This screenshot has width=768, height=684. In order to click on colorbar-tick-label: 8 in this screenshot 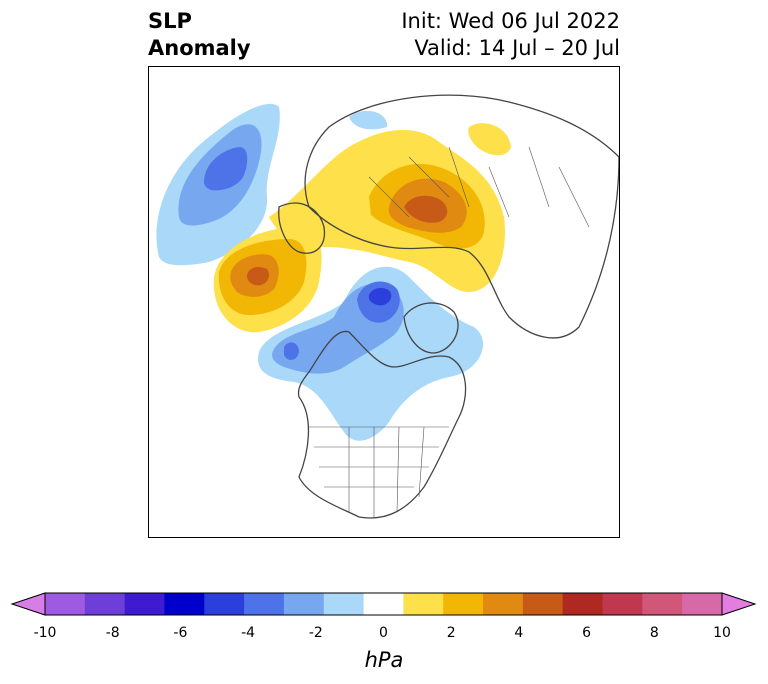, I will do `click(654, 633)`.